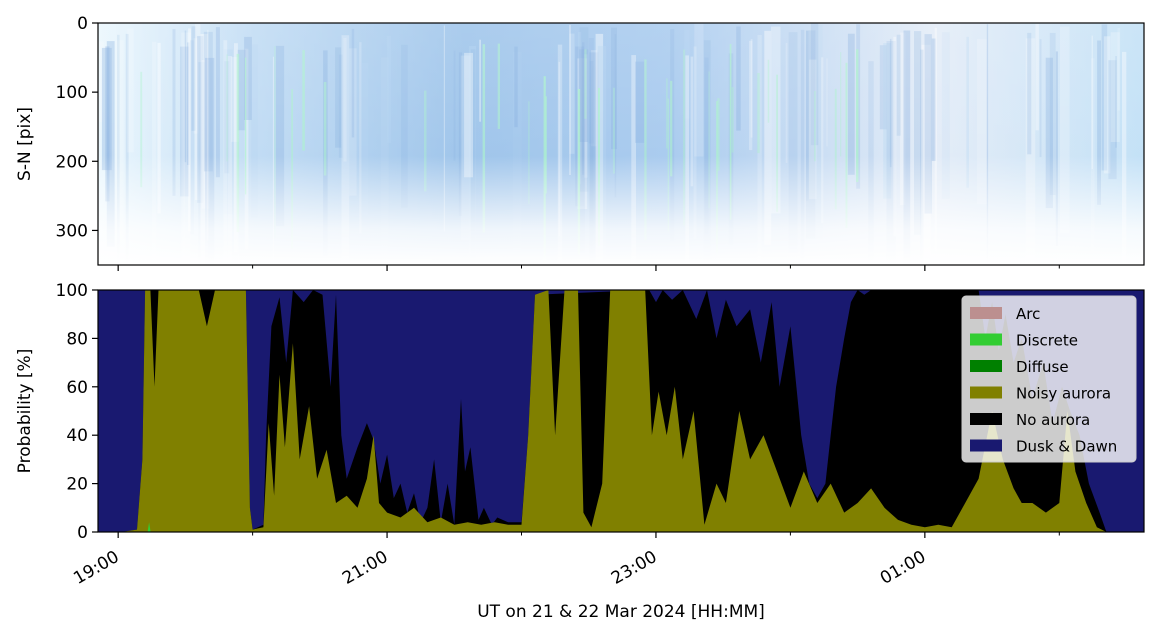 The width and height of the screenshot is (1158, 638). I want to click on keogram-y-ticks: 0 100 200 300, so click(77, 127).